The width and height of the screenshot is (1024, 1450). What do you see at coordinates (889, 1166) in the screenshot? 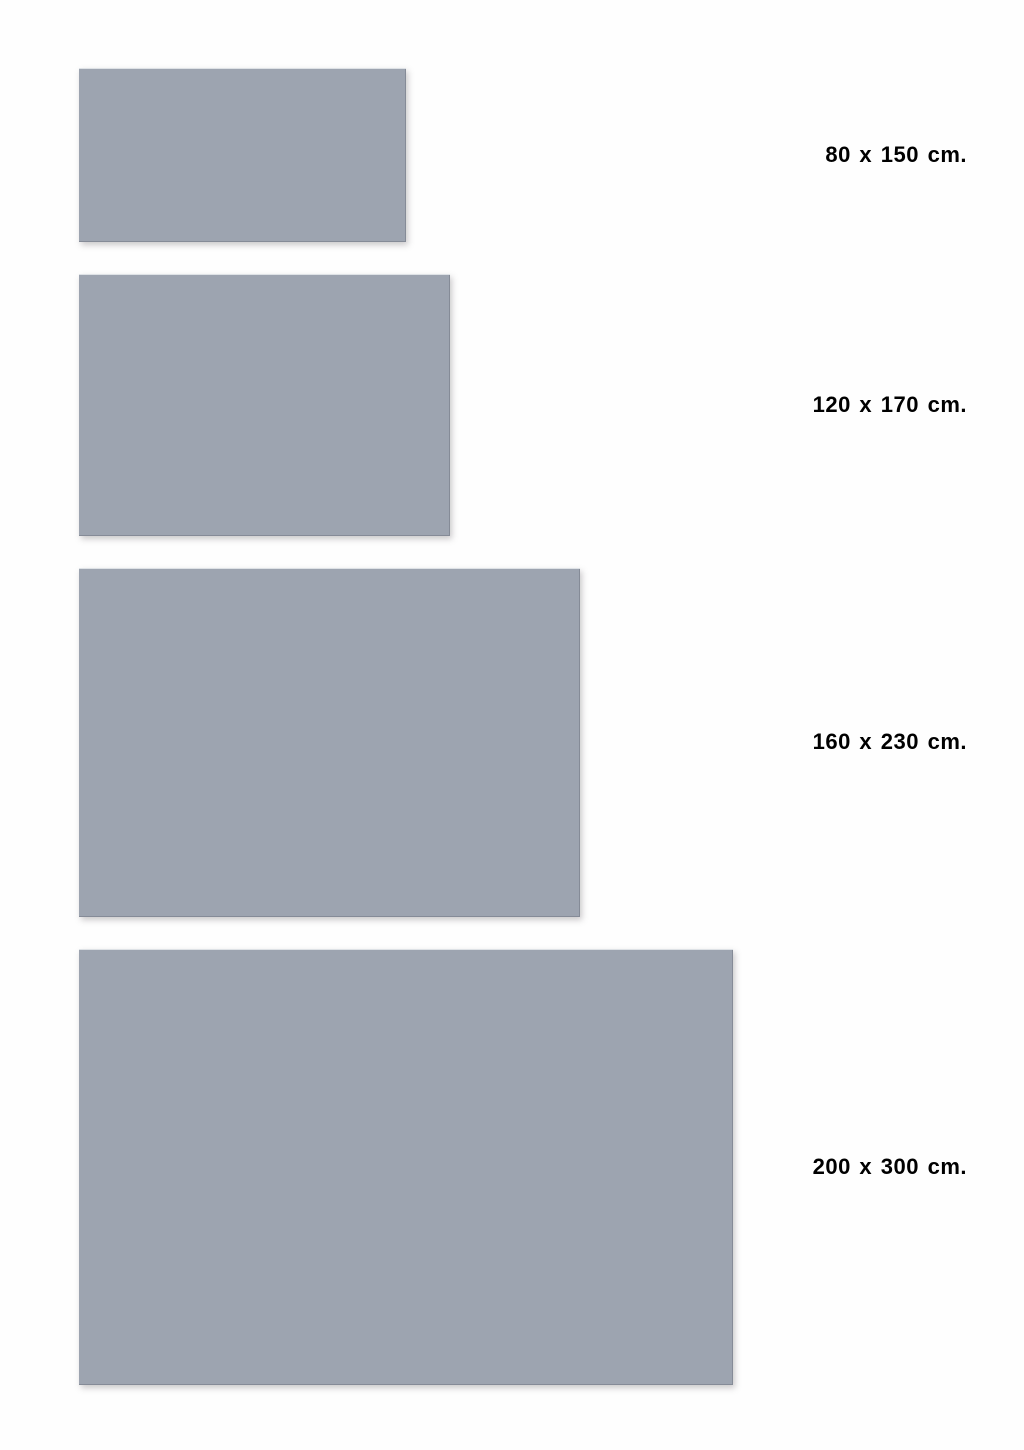
I see `size-label: 200 x 300 cm.` at bounding box center [889, 1166].